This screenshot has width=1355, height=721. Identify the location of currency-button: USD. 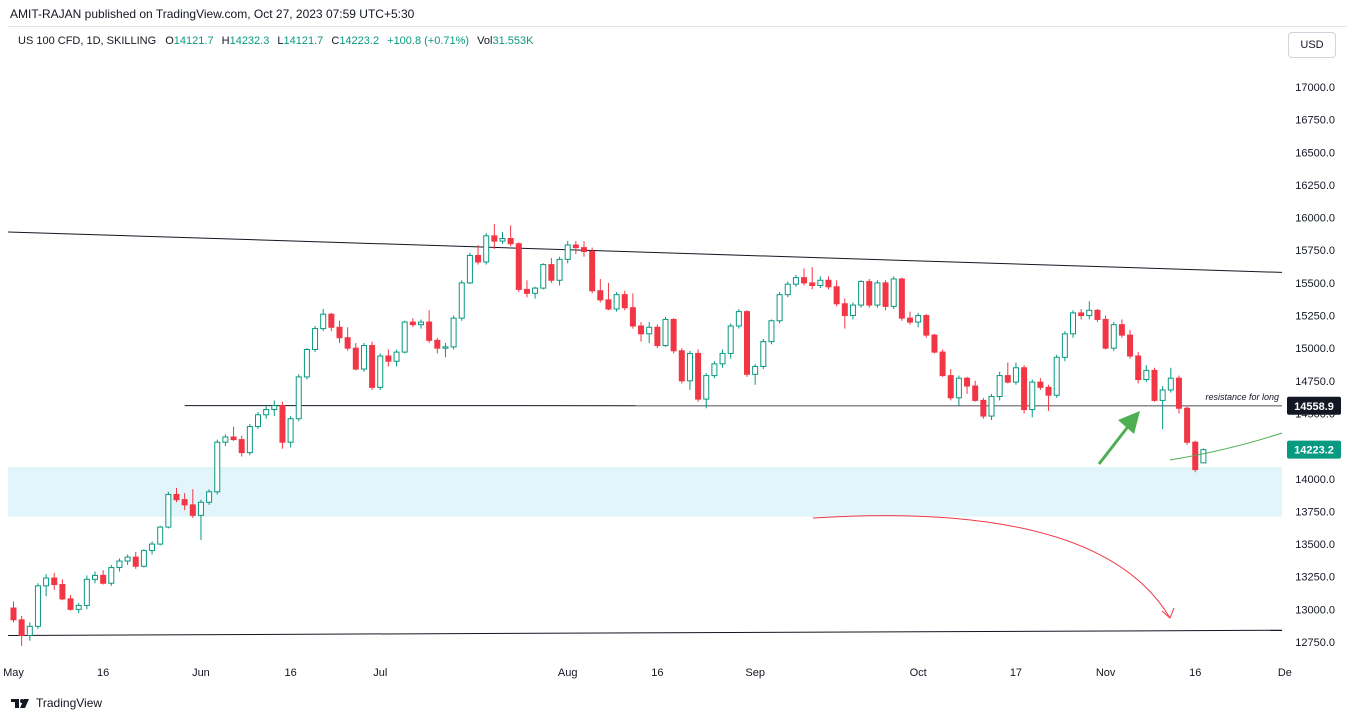
(1312, 45).